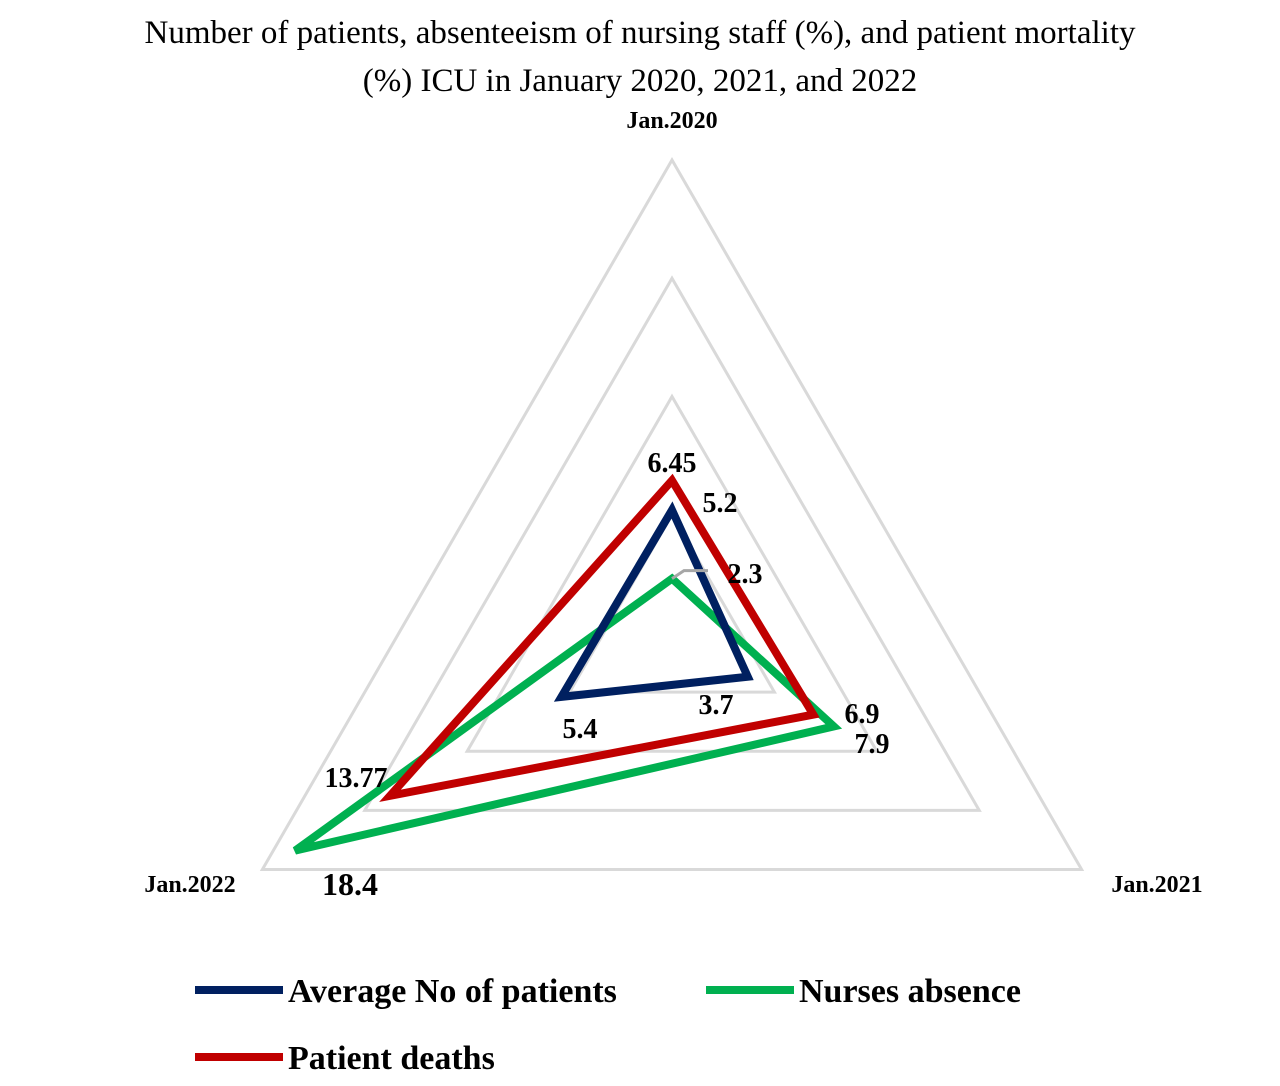 The image size is (1280, 1086). Describe the element at coordinates (720, 503) in the screenshot. I see `data-label: 5.2` at that location.